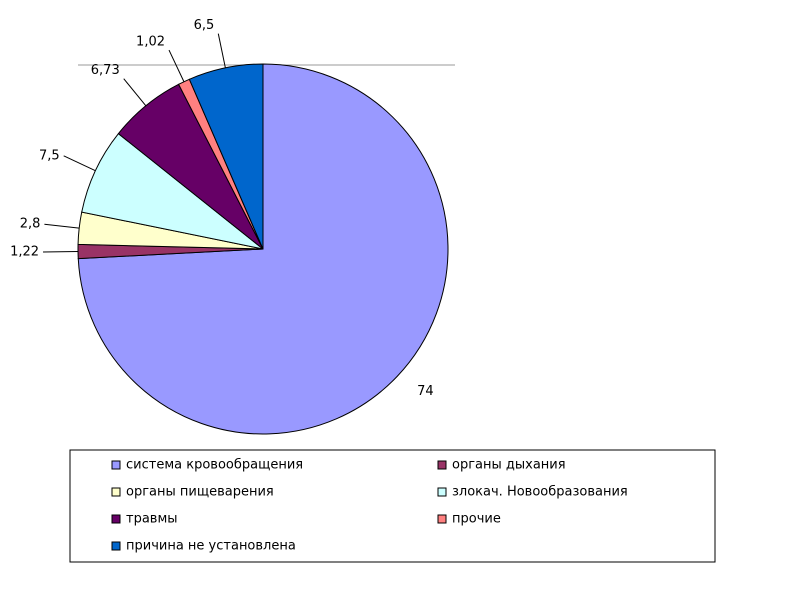 Image resolution: width=800 pixels, height=604 pixels. I want to click on legend-label: органы пищеварения, so click(200, 492).